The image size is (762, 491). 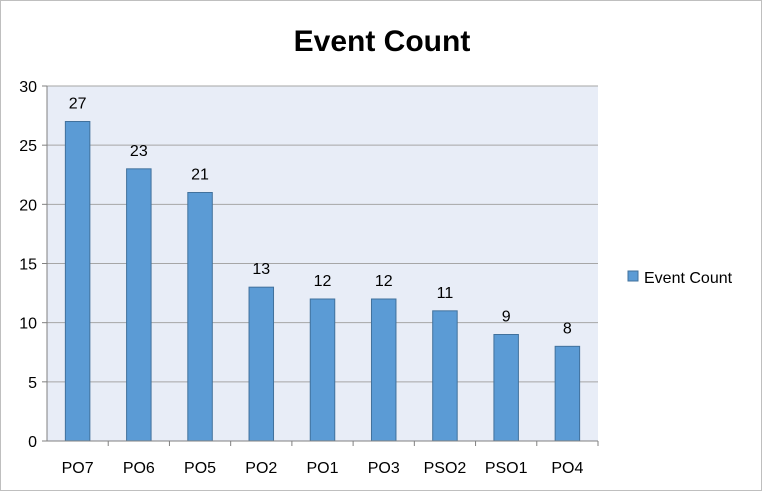 What do you see at coordinates (445, 468) in the screenshot?
I see `x-tick-label-pso2: PSO2` at bounding box center [445, 468].